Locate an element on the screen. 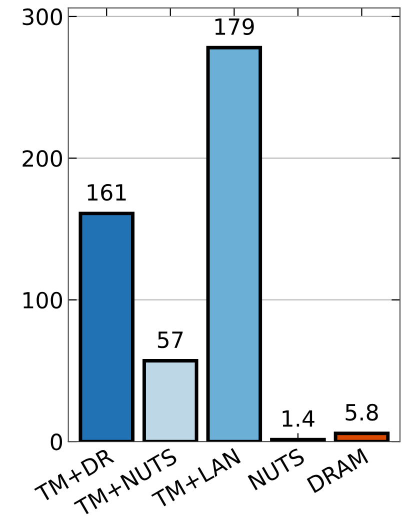  data-label: 5.8 is located at coordinates (362, 412).